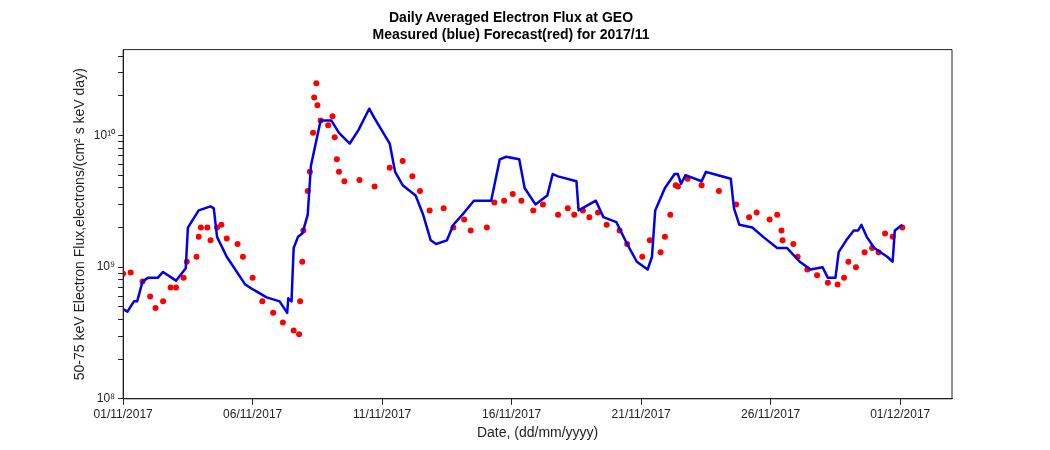  Describe the element at coordinates (641, 414) in the screenshot. I see `x-tick-label: 21/11/2017` at that location.